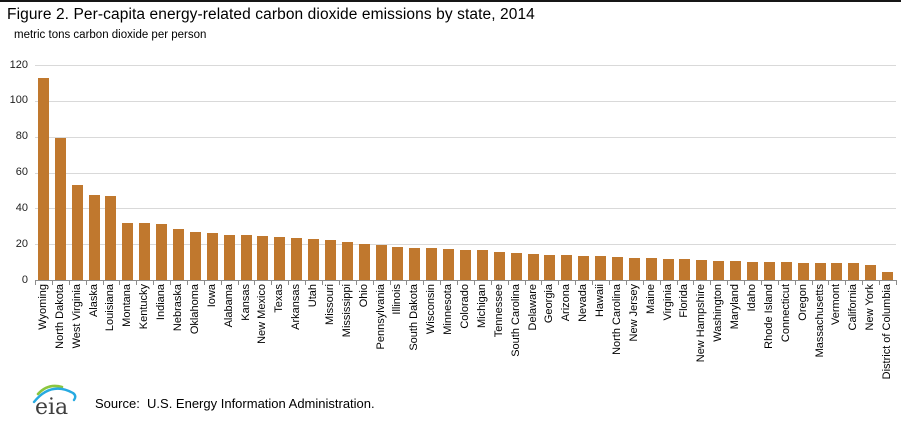 This screenshot has width=901, height=422. Describe the element at coordinates (178, 308) in the screenshot. I see `x-tick-label: Nebraska` at that location.